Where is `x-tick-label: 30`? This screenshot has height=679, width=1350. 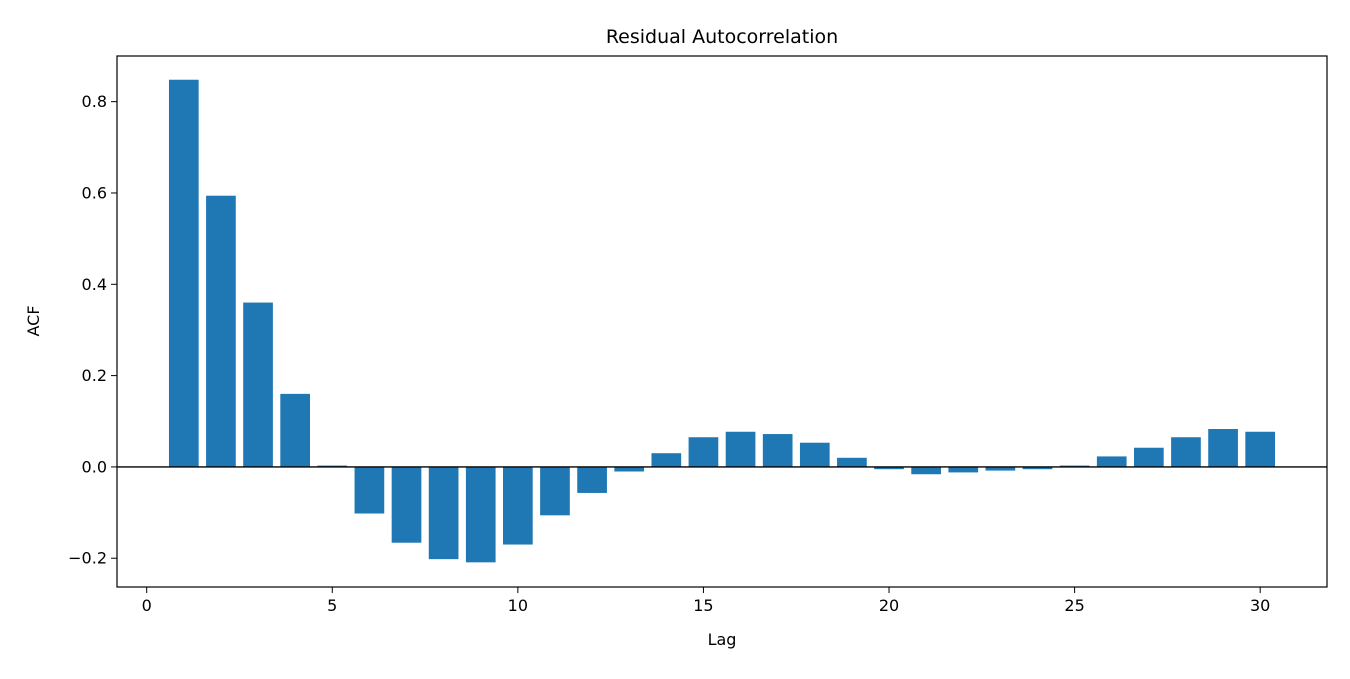
x-tick-label: 30 is located at coordinates (1260, 605).